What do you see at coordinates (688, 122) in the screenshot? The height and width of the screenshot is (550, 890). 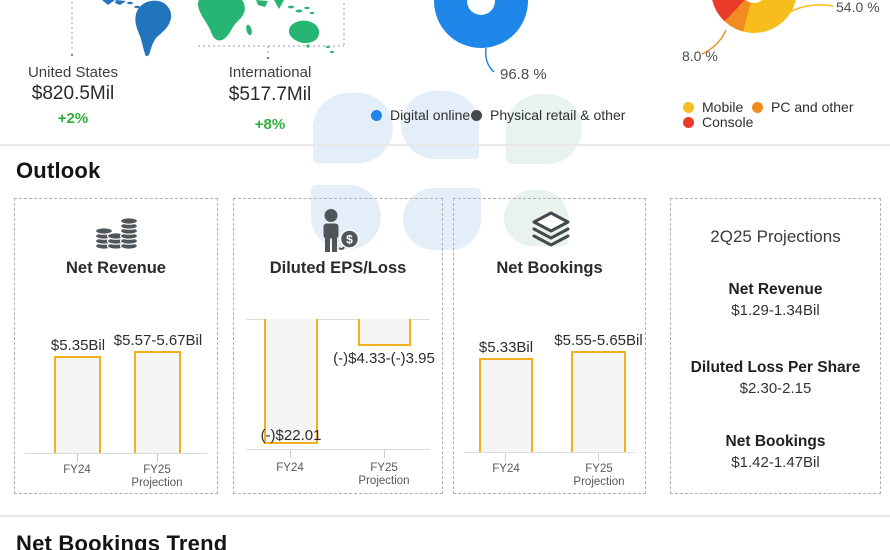 I see `legend-dot-console` at bounding box center [688, 122].